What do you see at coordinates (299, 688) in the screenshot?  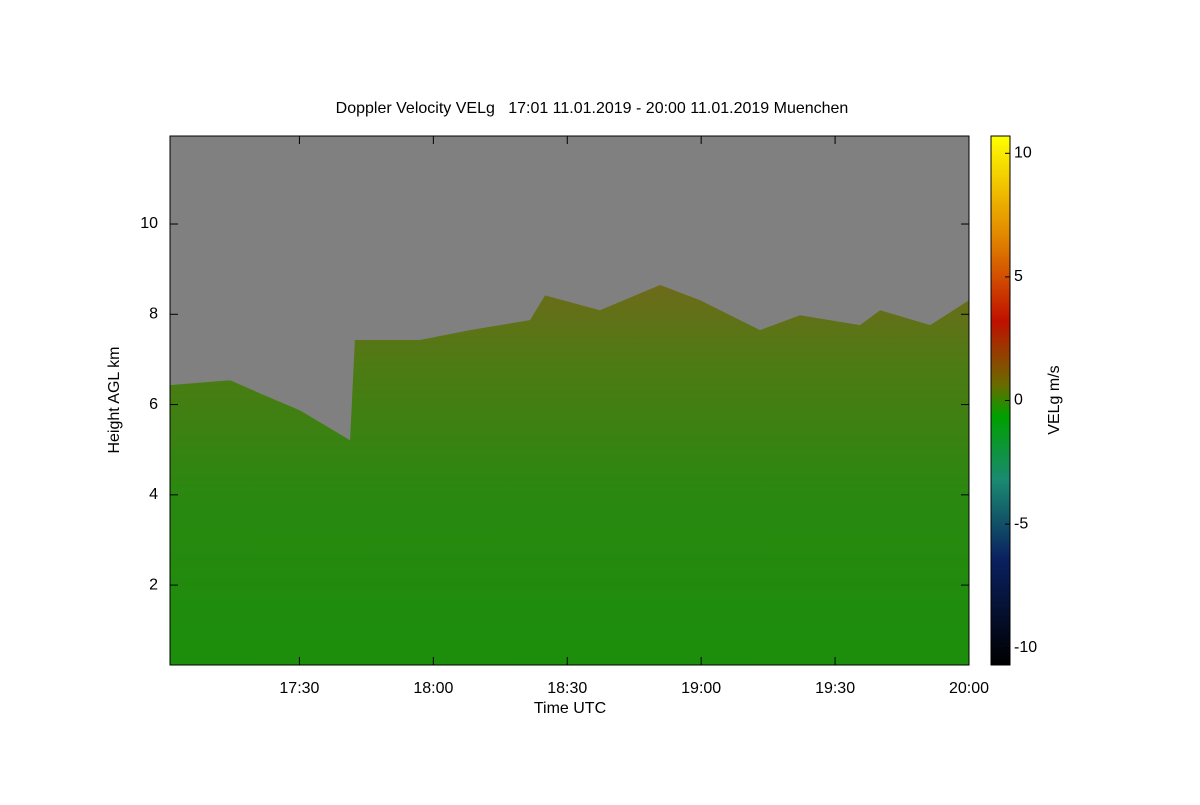 I see `x-tick-label: 17:30` at bounding box center [299, 688].